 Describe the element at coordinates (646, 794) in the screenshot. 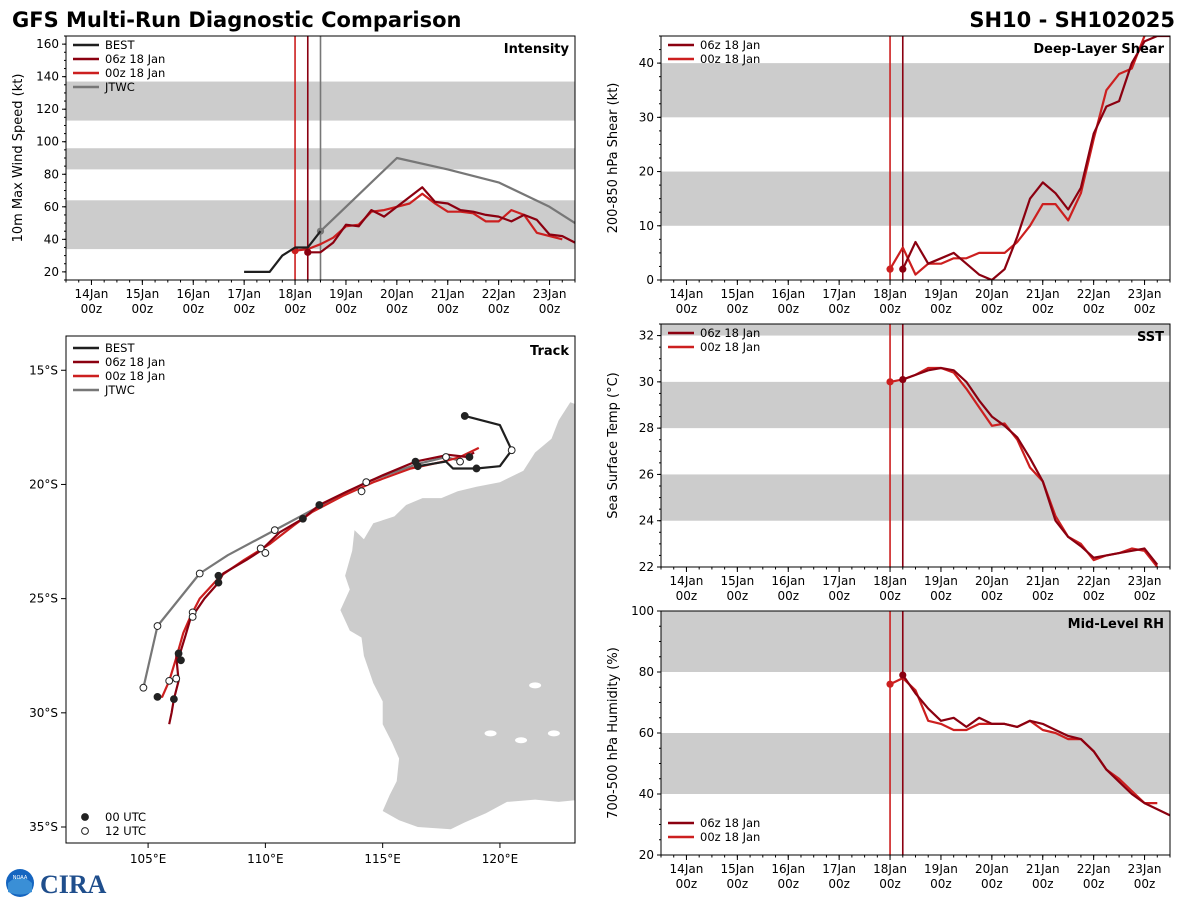

I see `rh-ytick-label: 40` at that location.